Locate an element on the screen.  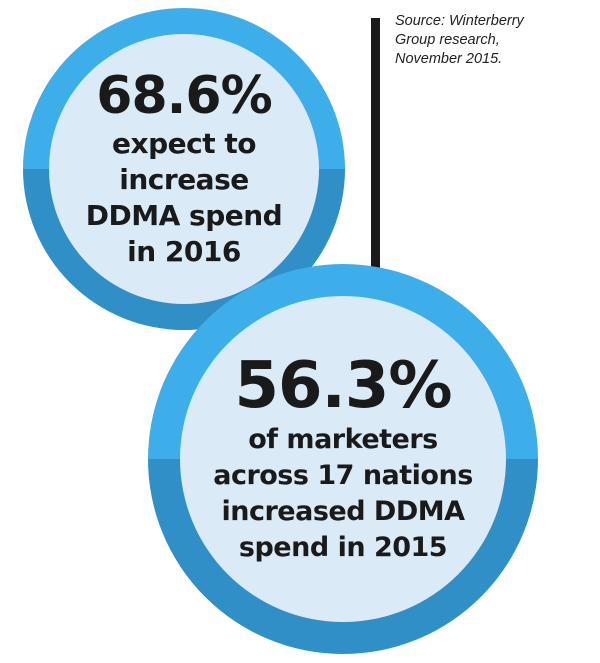
stat-caption-line: expect to is located at coordinates (184, 143).